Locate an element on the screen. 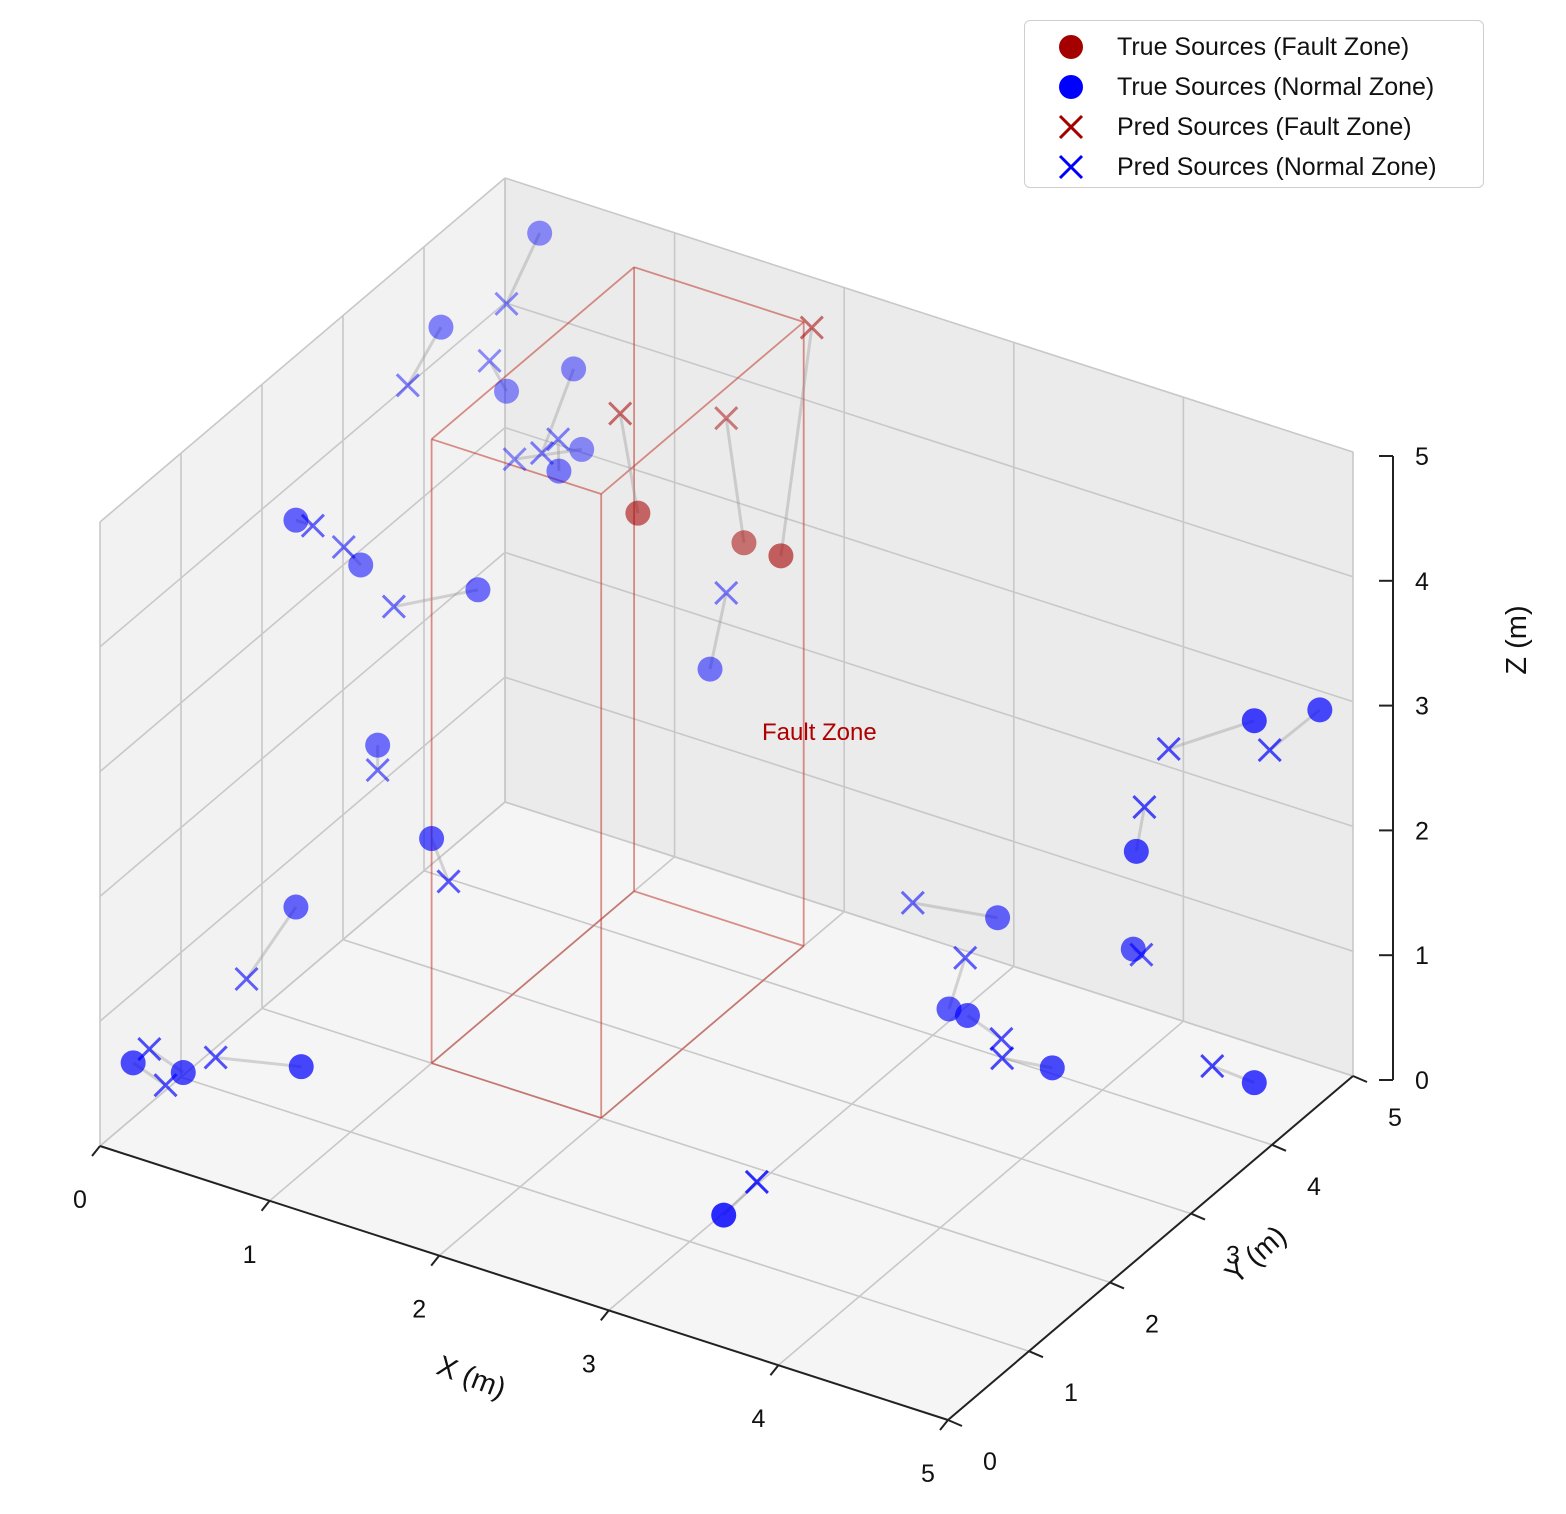 The image size is (1566, 1514). legend-item-true-normal: True Sources (Normal Zone) is located at coordinates (1254, 87).